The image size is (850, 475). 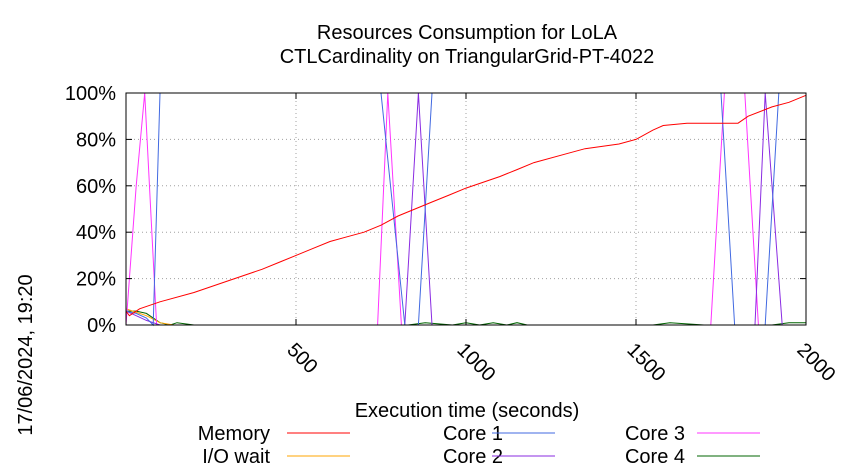 What do you see at coordinates (90, 94) in the screenshot?
I see `y-tick-label: 100%` at bounding box center [90, 94].